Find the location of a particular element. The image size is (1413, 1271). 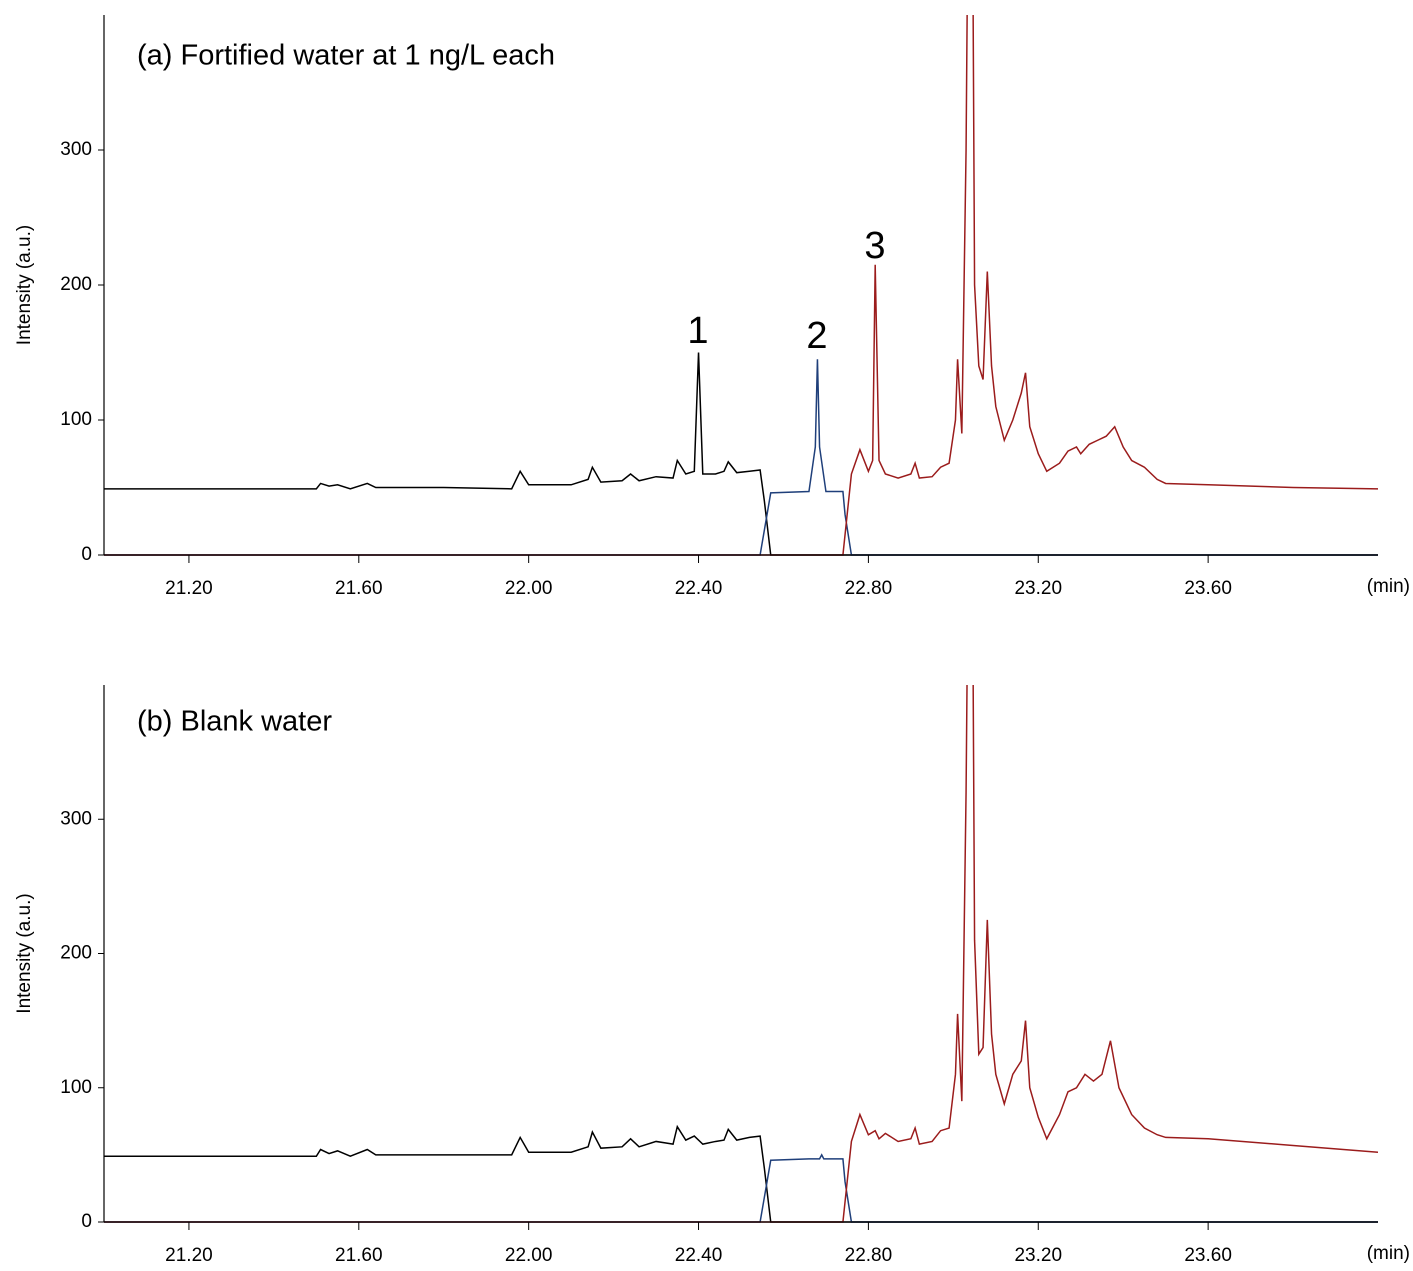

panel-title: (b) Blank water is located at coordinates (234, 722).